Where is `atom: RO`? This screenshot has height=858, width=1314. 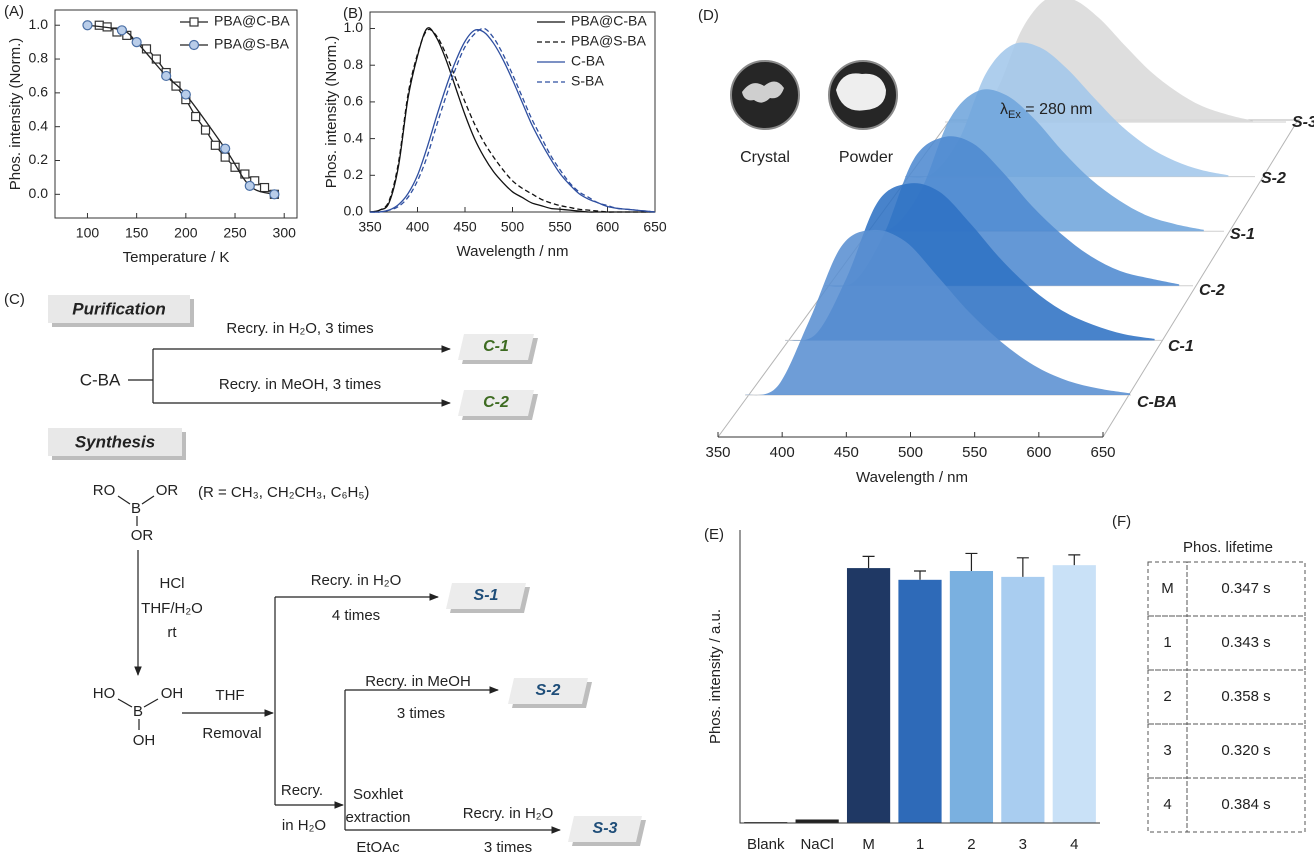 atom: RO is located at coordinates (104, 490).